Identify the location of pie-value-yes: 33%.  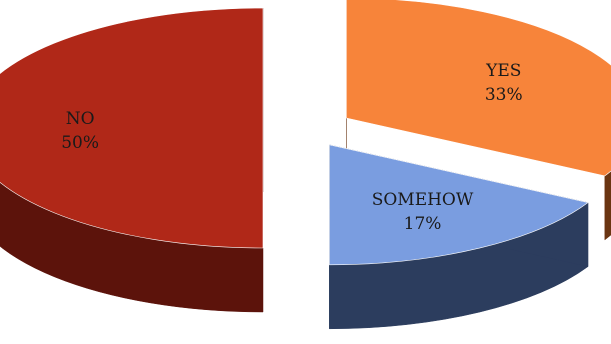
(504, 95).